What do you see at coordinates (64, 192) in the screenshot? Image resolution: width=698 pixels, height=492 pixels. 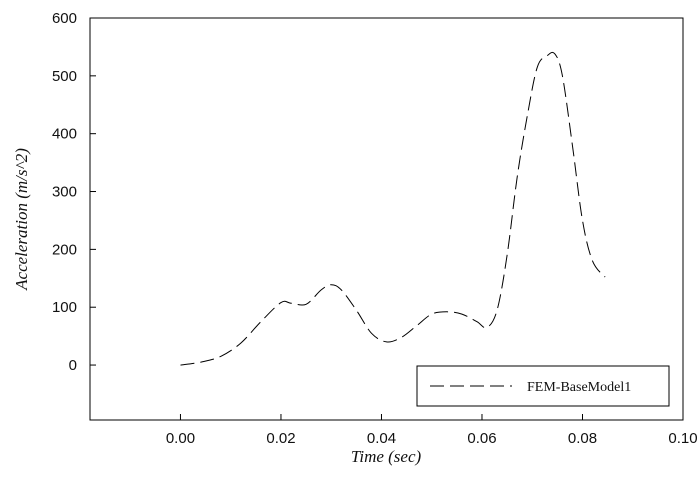 I see `y-tick-label: 300` at bounding box center [64, 192].